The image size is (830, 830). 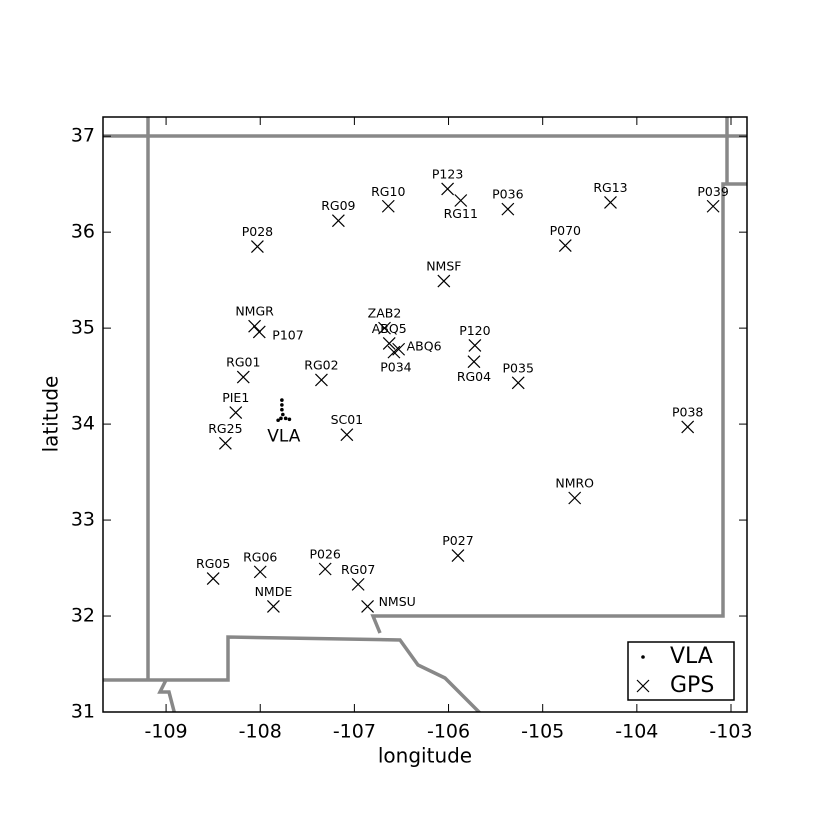 What do you see at coordinates (260, 556) in the screenshot?
I see `station-label: RG06` at bounding box center [260, 556].